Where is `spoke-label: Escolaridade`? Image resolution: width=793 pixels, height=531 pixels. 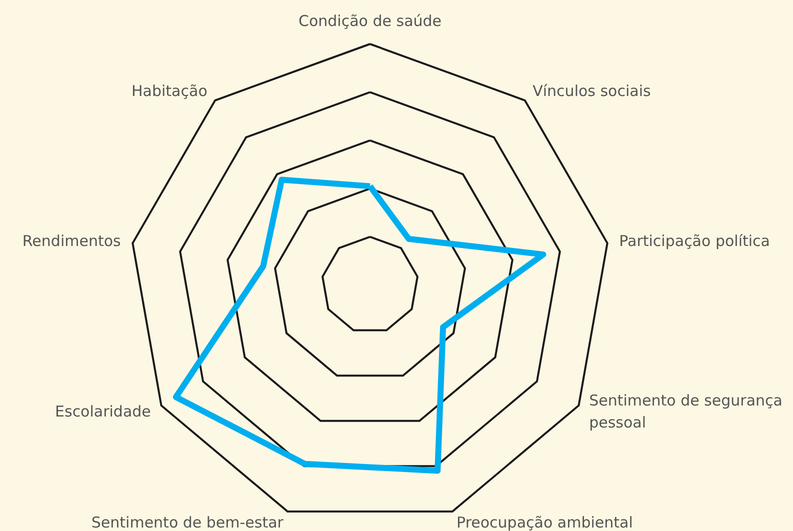
spoke-label: Escolaridade is located at coordinates (103, 411).